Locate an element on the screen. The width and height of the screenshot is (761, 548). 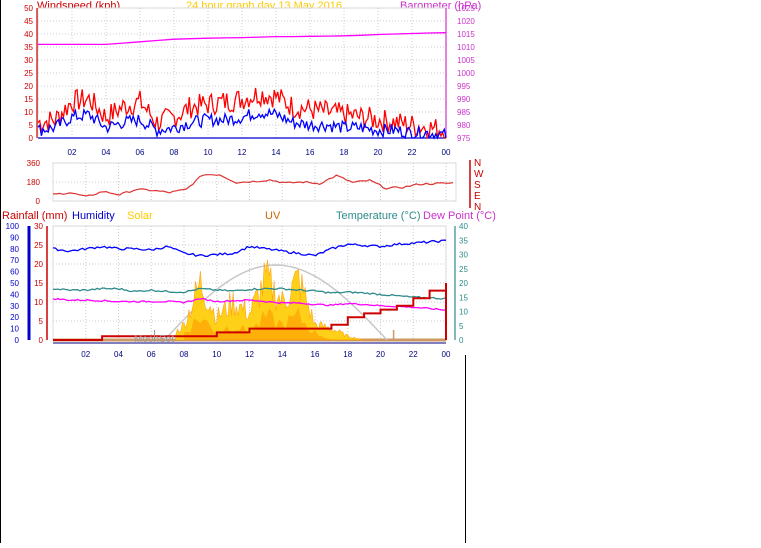
weather-time-label: 04 is located at coordinates (118, 354).